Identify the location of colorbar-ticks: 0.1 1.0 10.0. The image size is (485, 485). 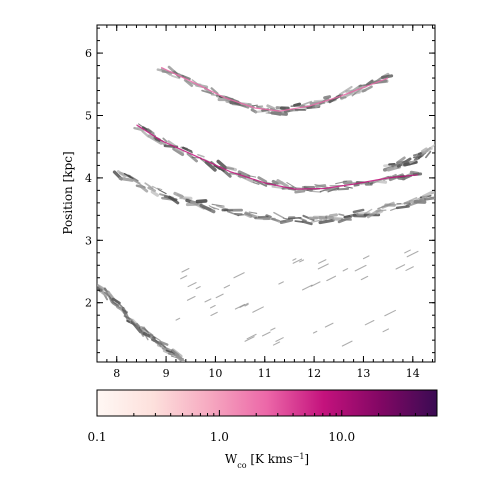
(262, 427).